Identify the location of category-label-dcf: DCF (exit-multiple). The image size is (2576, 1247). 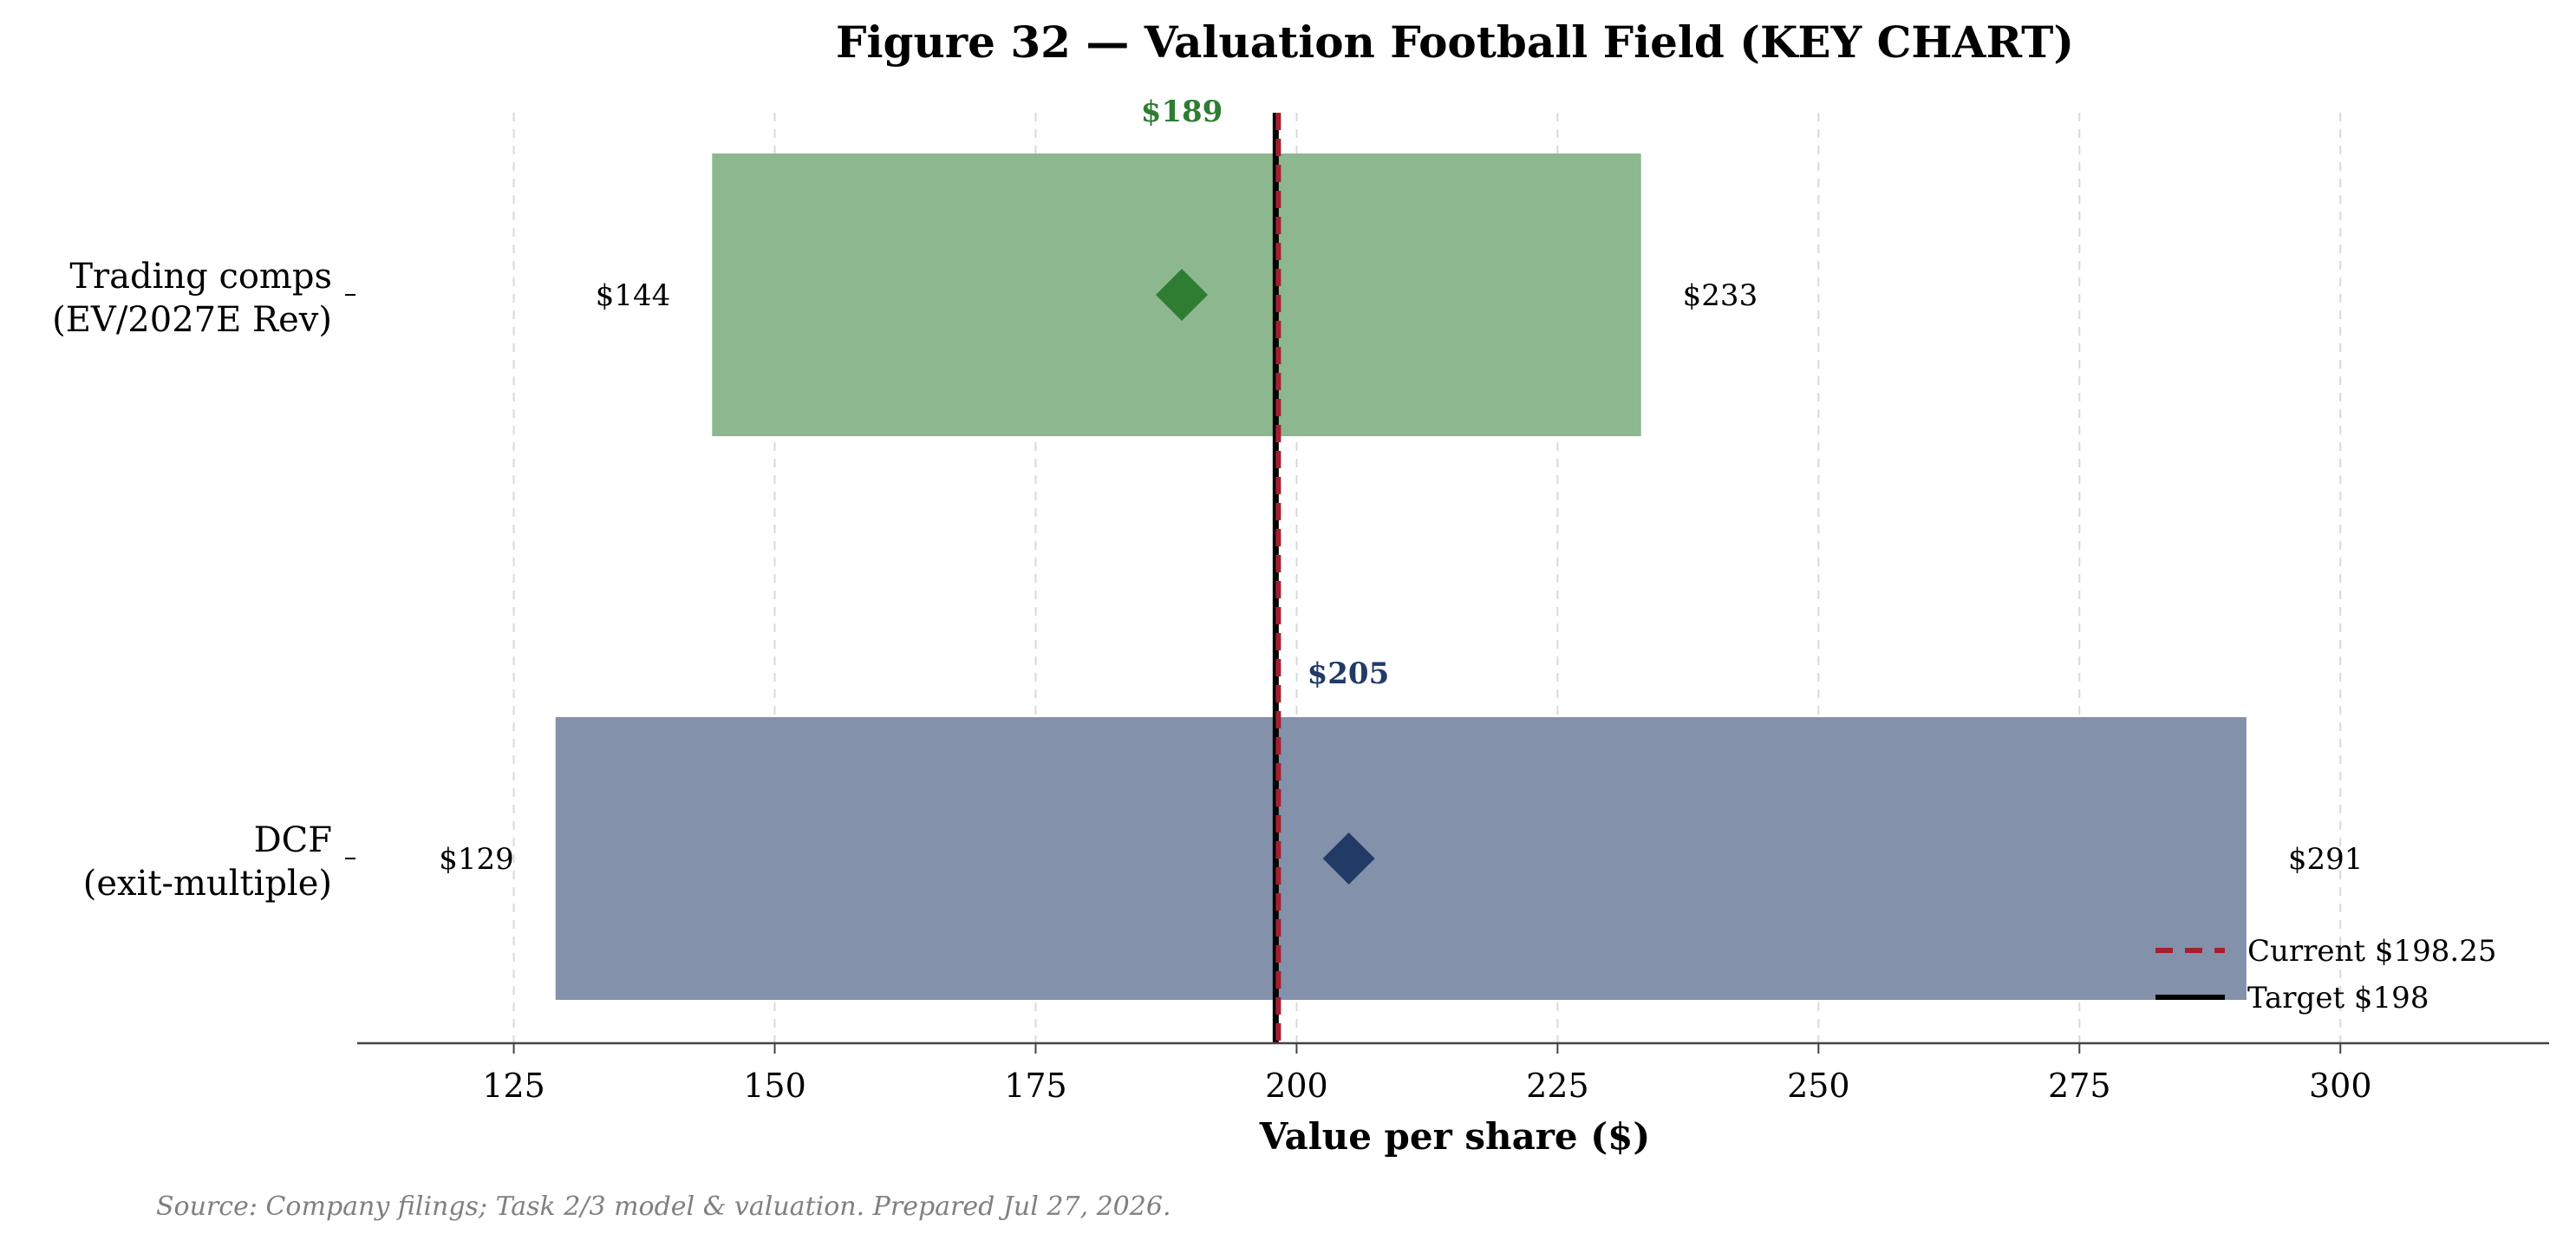
(208, 862).